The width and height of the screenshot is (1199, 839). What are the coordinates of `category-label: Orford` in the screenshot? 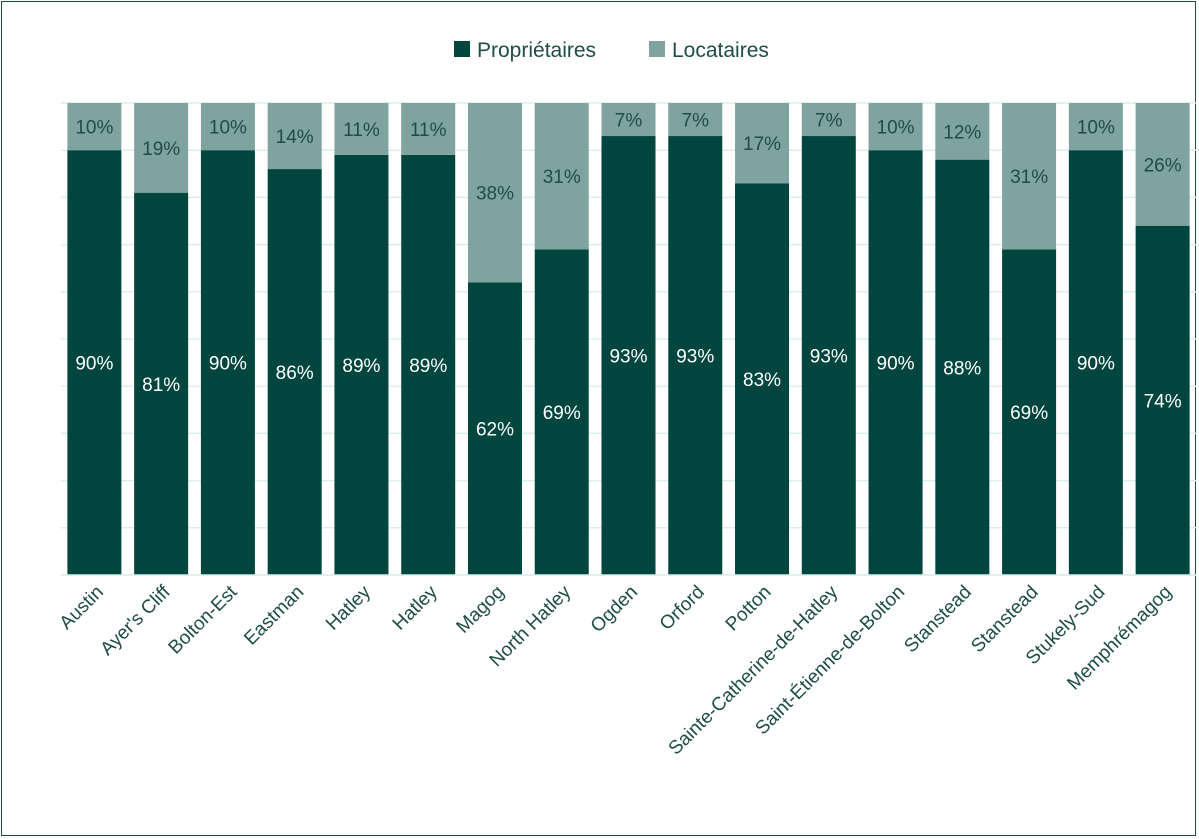 It's located at (682, 608).